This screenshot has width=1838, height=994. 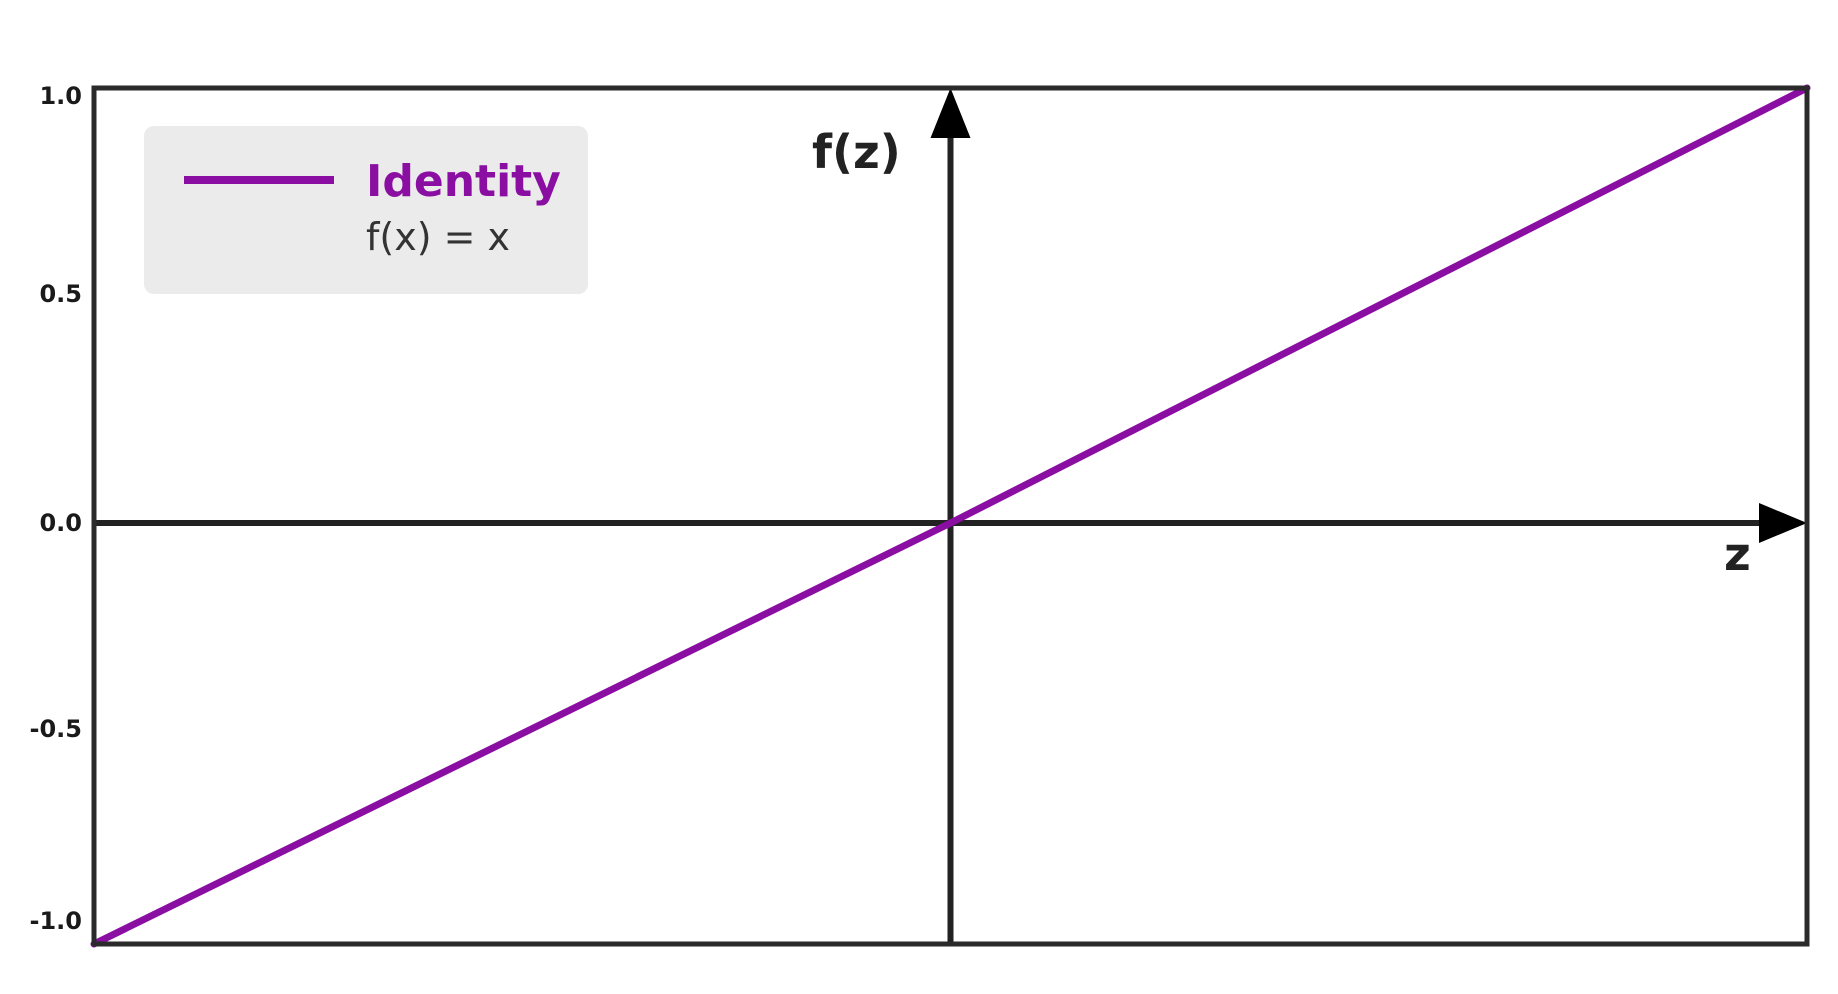 What do you see at coordinates (463, 181) in the screenshot?
I see `legend-series-name: Identity` at bounding box center [463, 181].